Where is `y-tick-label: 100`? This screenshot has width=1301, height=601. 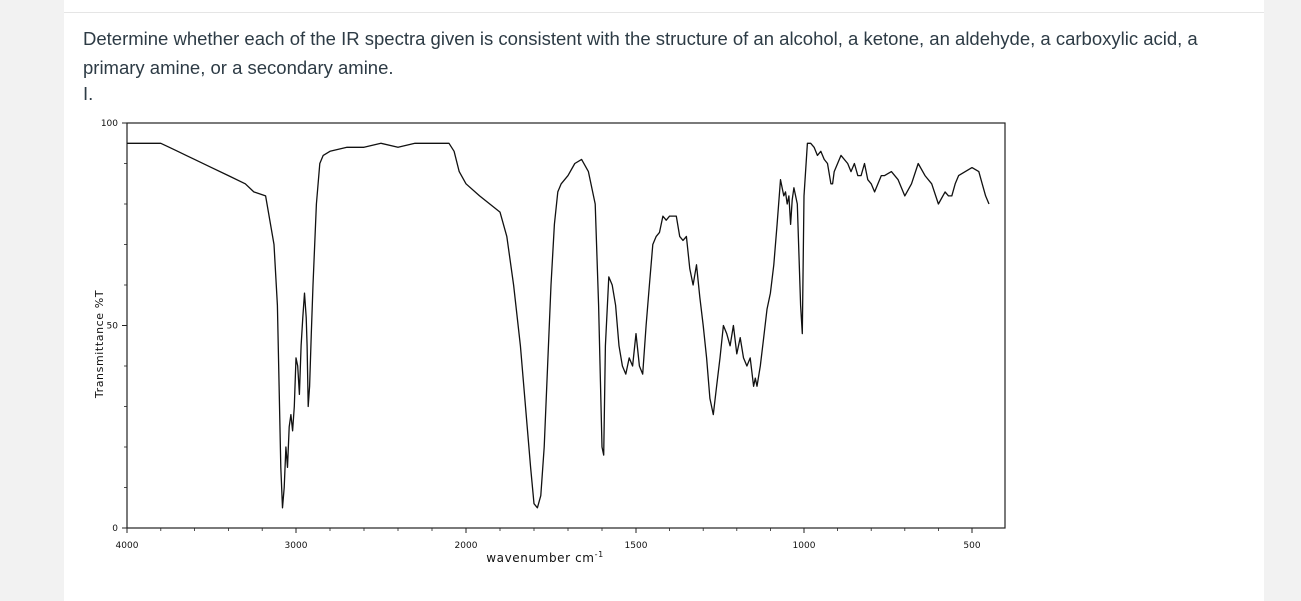
y-tick-label: 100 is located at coordinates (109, 124).